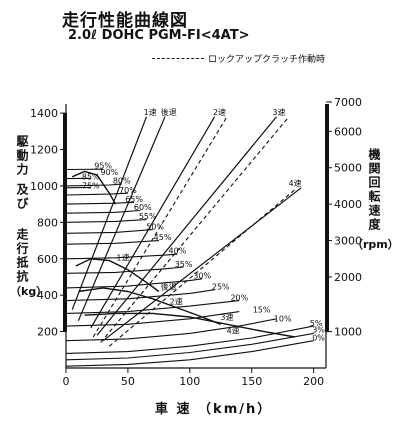 This screenshot has height=421, width=400. Describe the element at coordinates (348, 168) in the screenshot. I see `rpm-tick-label: 5000` at that location.